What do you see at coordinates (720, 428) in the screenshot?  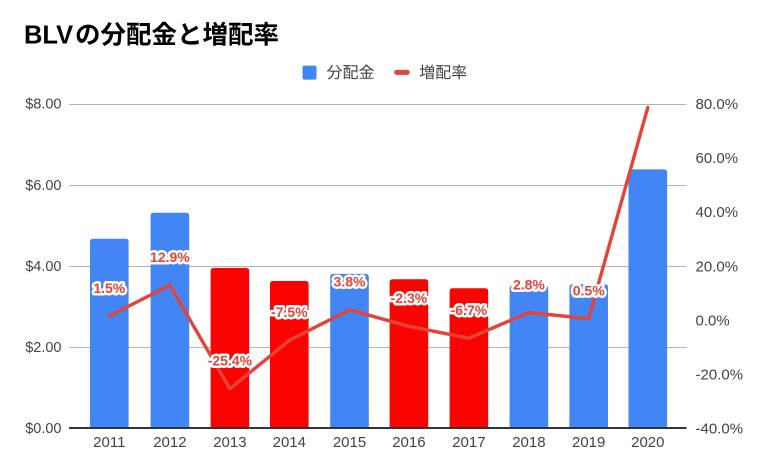 I see `svg-text: -40.0%` at bounding box center [720, 428].